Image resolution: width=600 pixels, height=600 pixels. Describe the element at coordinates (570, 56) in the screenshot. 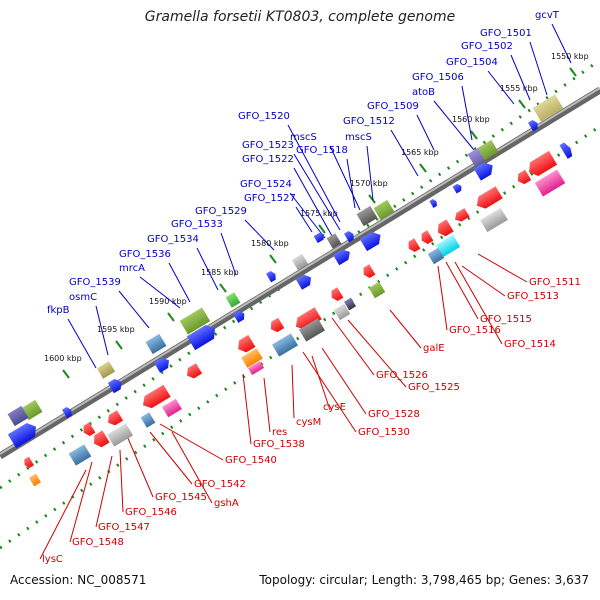

I see `kbp-label: 1550 kbp` at that location.